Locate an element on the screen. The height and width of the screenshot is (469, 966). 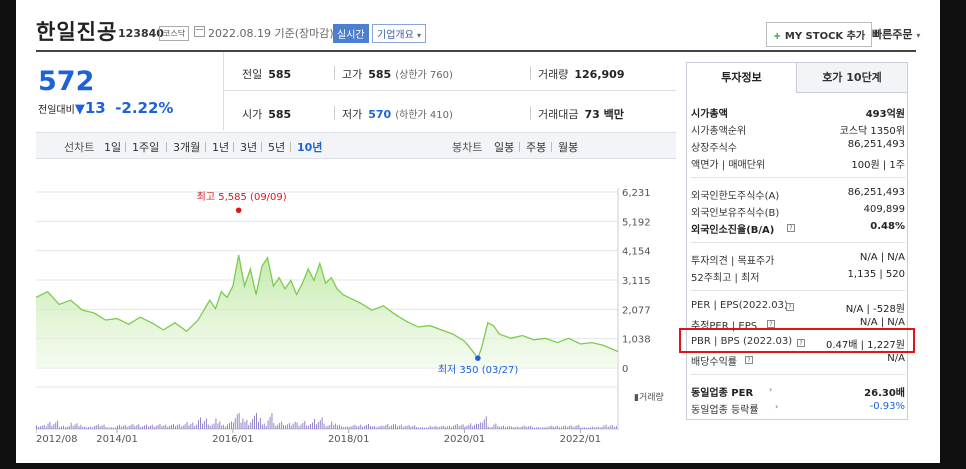
info-row-industry-change: 동일업종 등락률 › -0.93% is located at coordinates (798, 409).